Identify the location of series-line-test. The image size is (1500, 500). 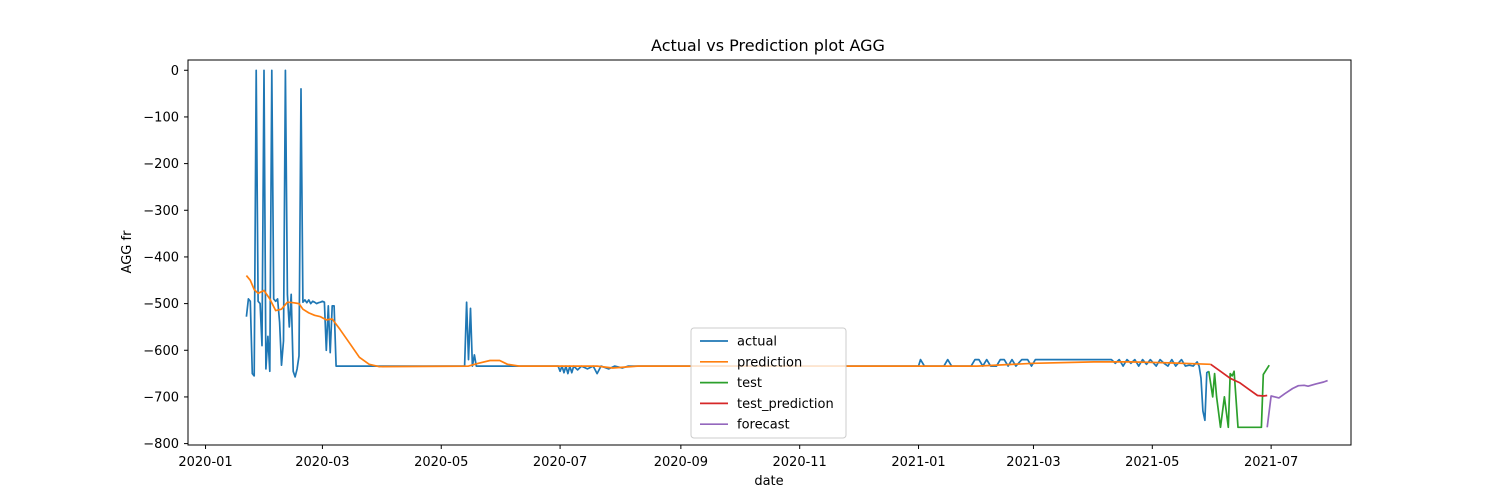
(1238, 396).